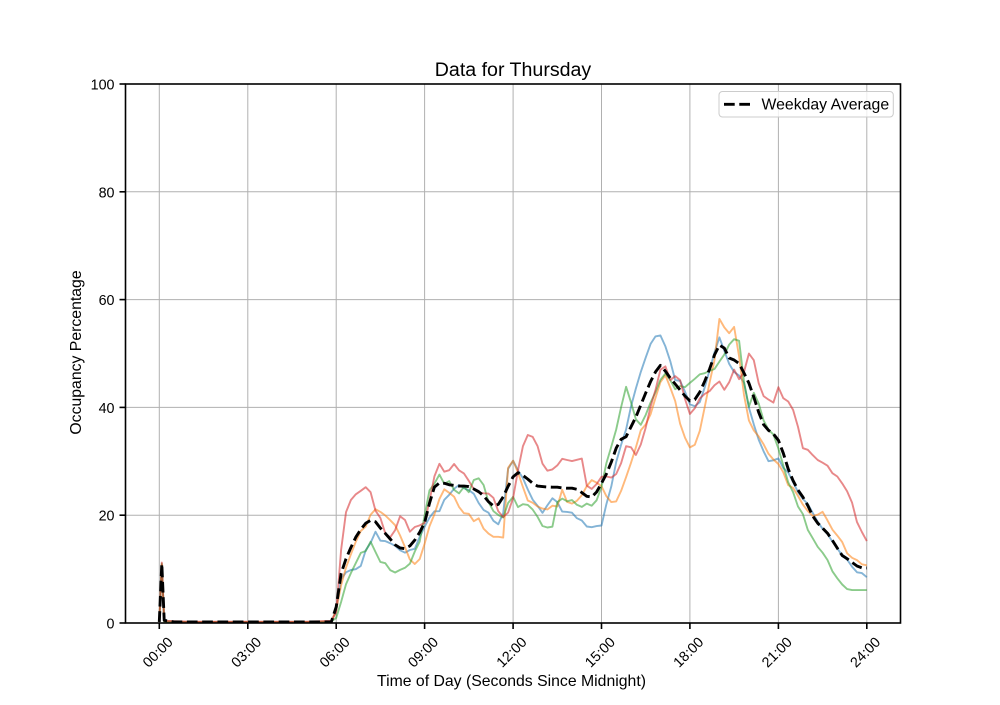  I want to click on svg-text: Weekday Average, so click(826, 104).